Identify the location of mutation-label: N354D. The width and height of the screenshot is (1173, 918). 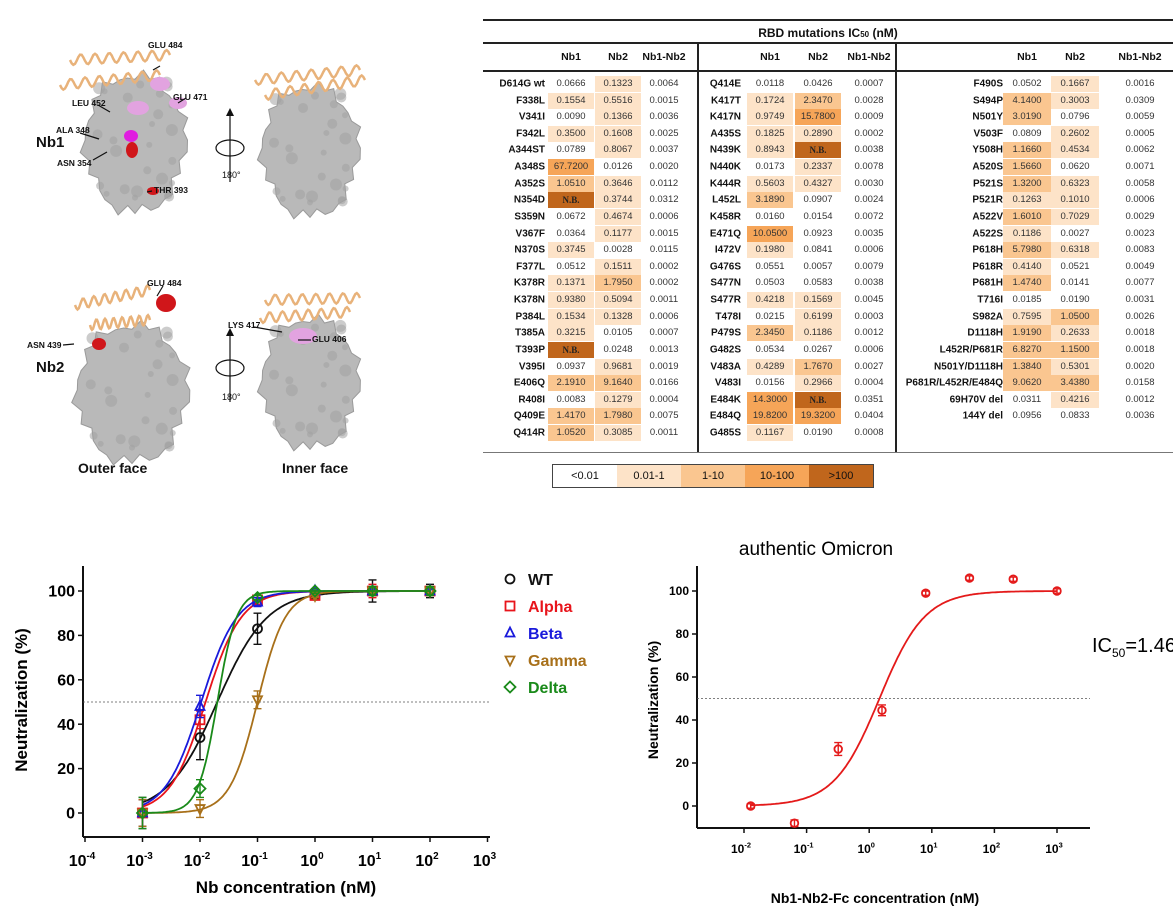
(529, 200).